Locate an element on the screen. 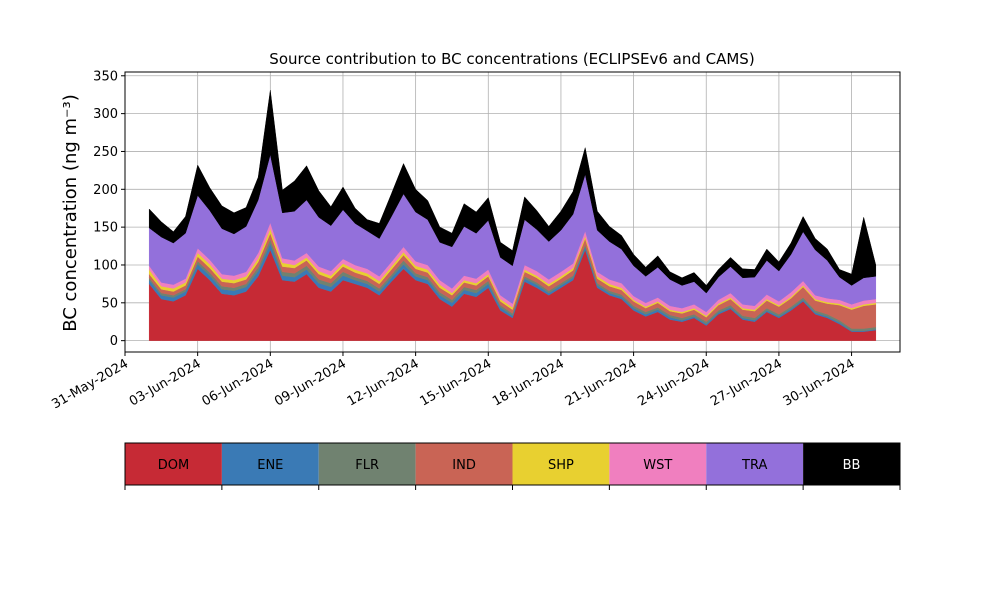 Image resolution: width=1000 pixels, height=604 pixels. x-tick-label: 06-Jun-2024 is located at coordinates (237, 382).